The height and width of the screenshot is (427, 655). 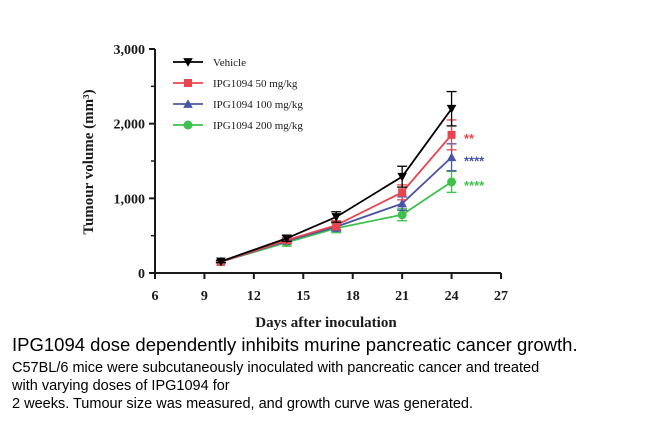 I want to click on x-axis-title: Days after inoculation, so click(x=326, y=322).